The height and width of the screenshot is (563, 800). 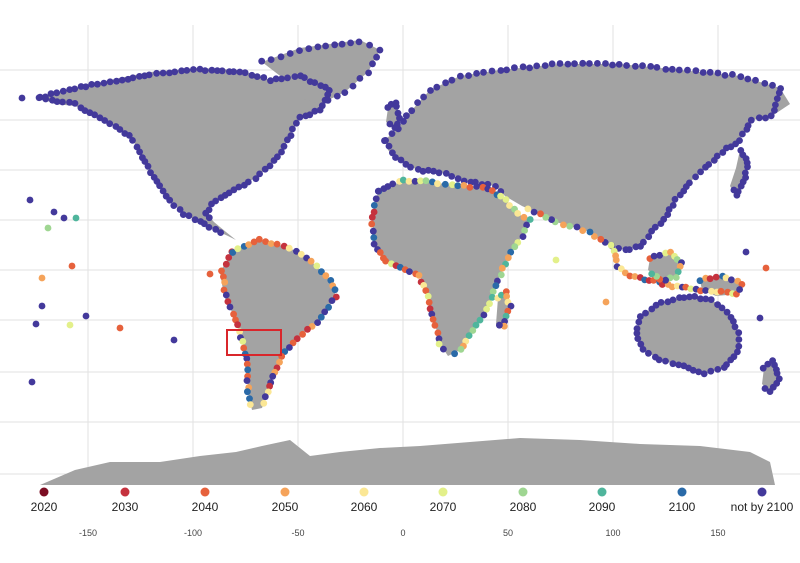 I want to click on legend-label-2050: 2050, so click(x=285, y=507).